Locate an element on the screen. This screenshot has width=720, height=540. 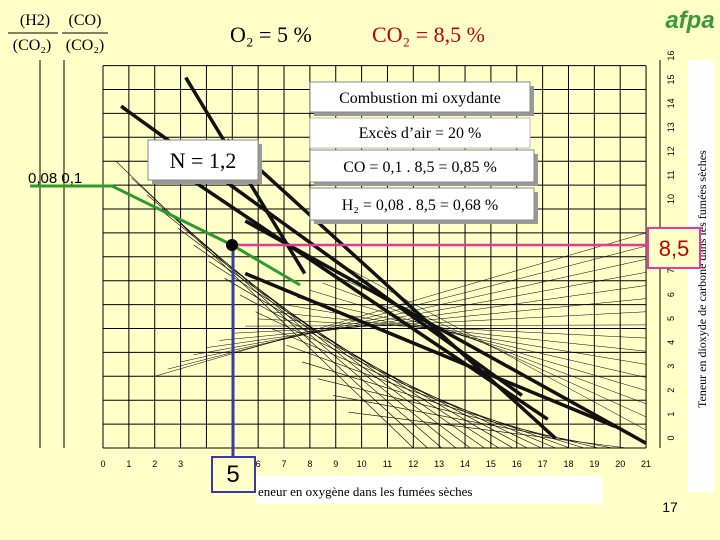
y-tick-label: 13 is located at coordinates (671, 127).